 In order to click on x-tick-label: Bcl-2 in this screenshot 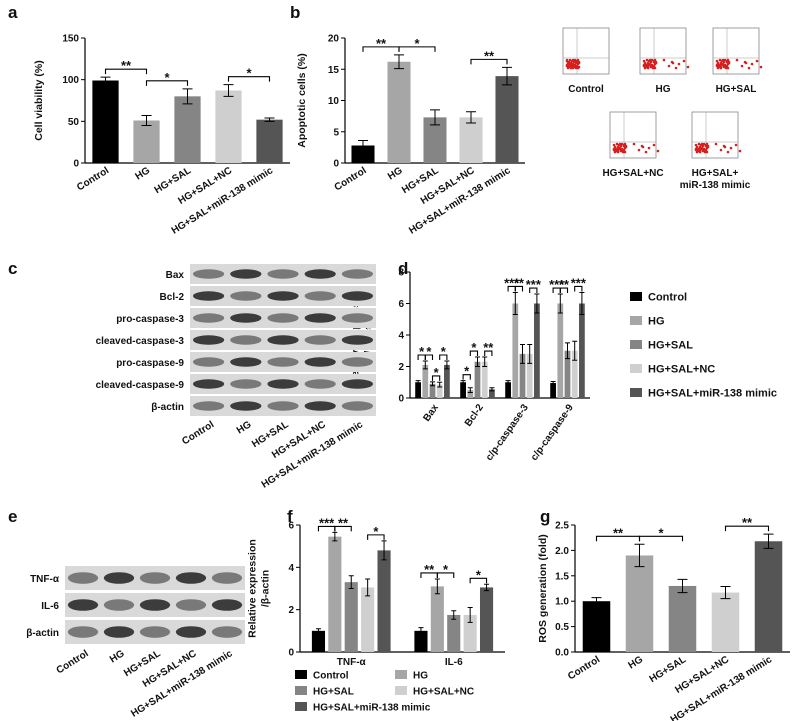, I will do `click(474, 415)`.